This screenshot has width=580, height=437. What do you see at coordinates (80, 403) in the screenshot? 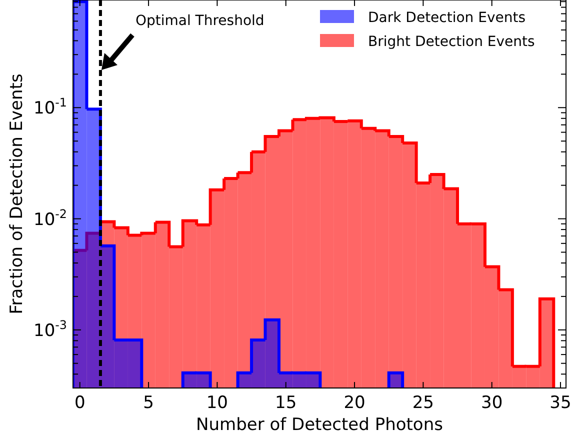
I see `x-tick-label: 0` at bounding box center [80, 403].